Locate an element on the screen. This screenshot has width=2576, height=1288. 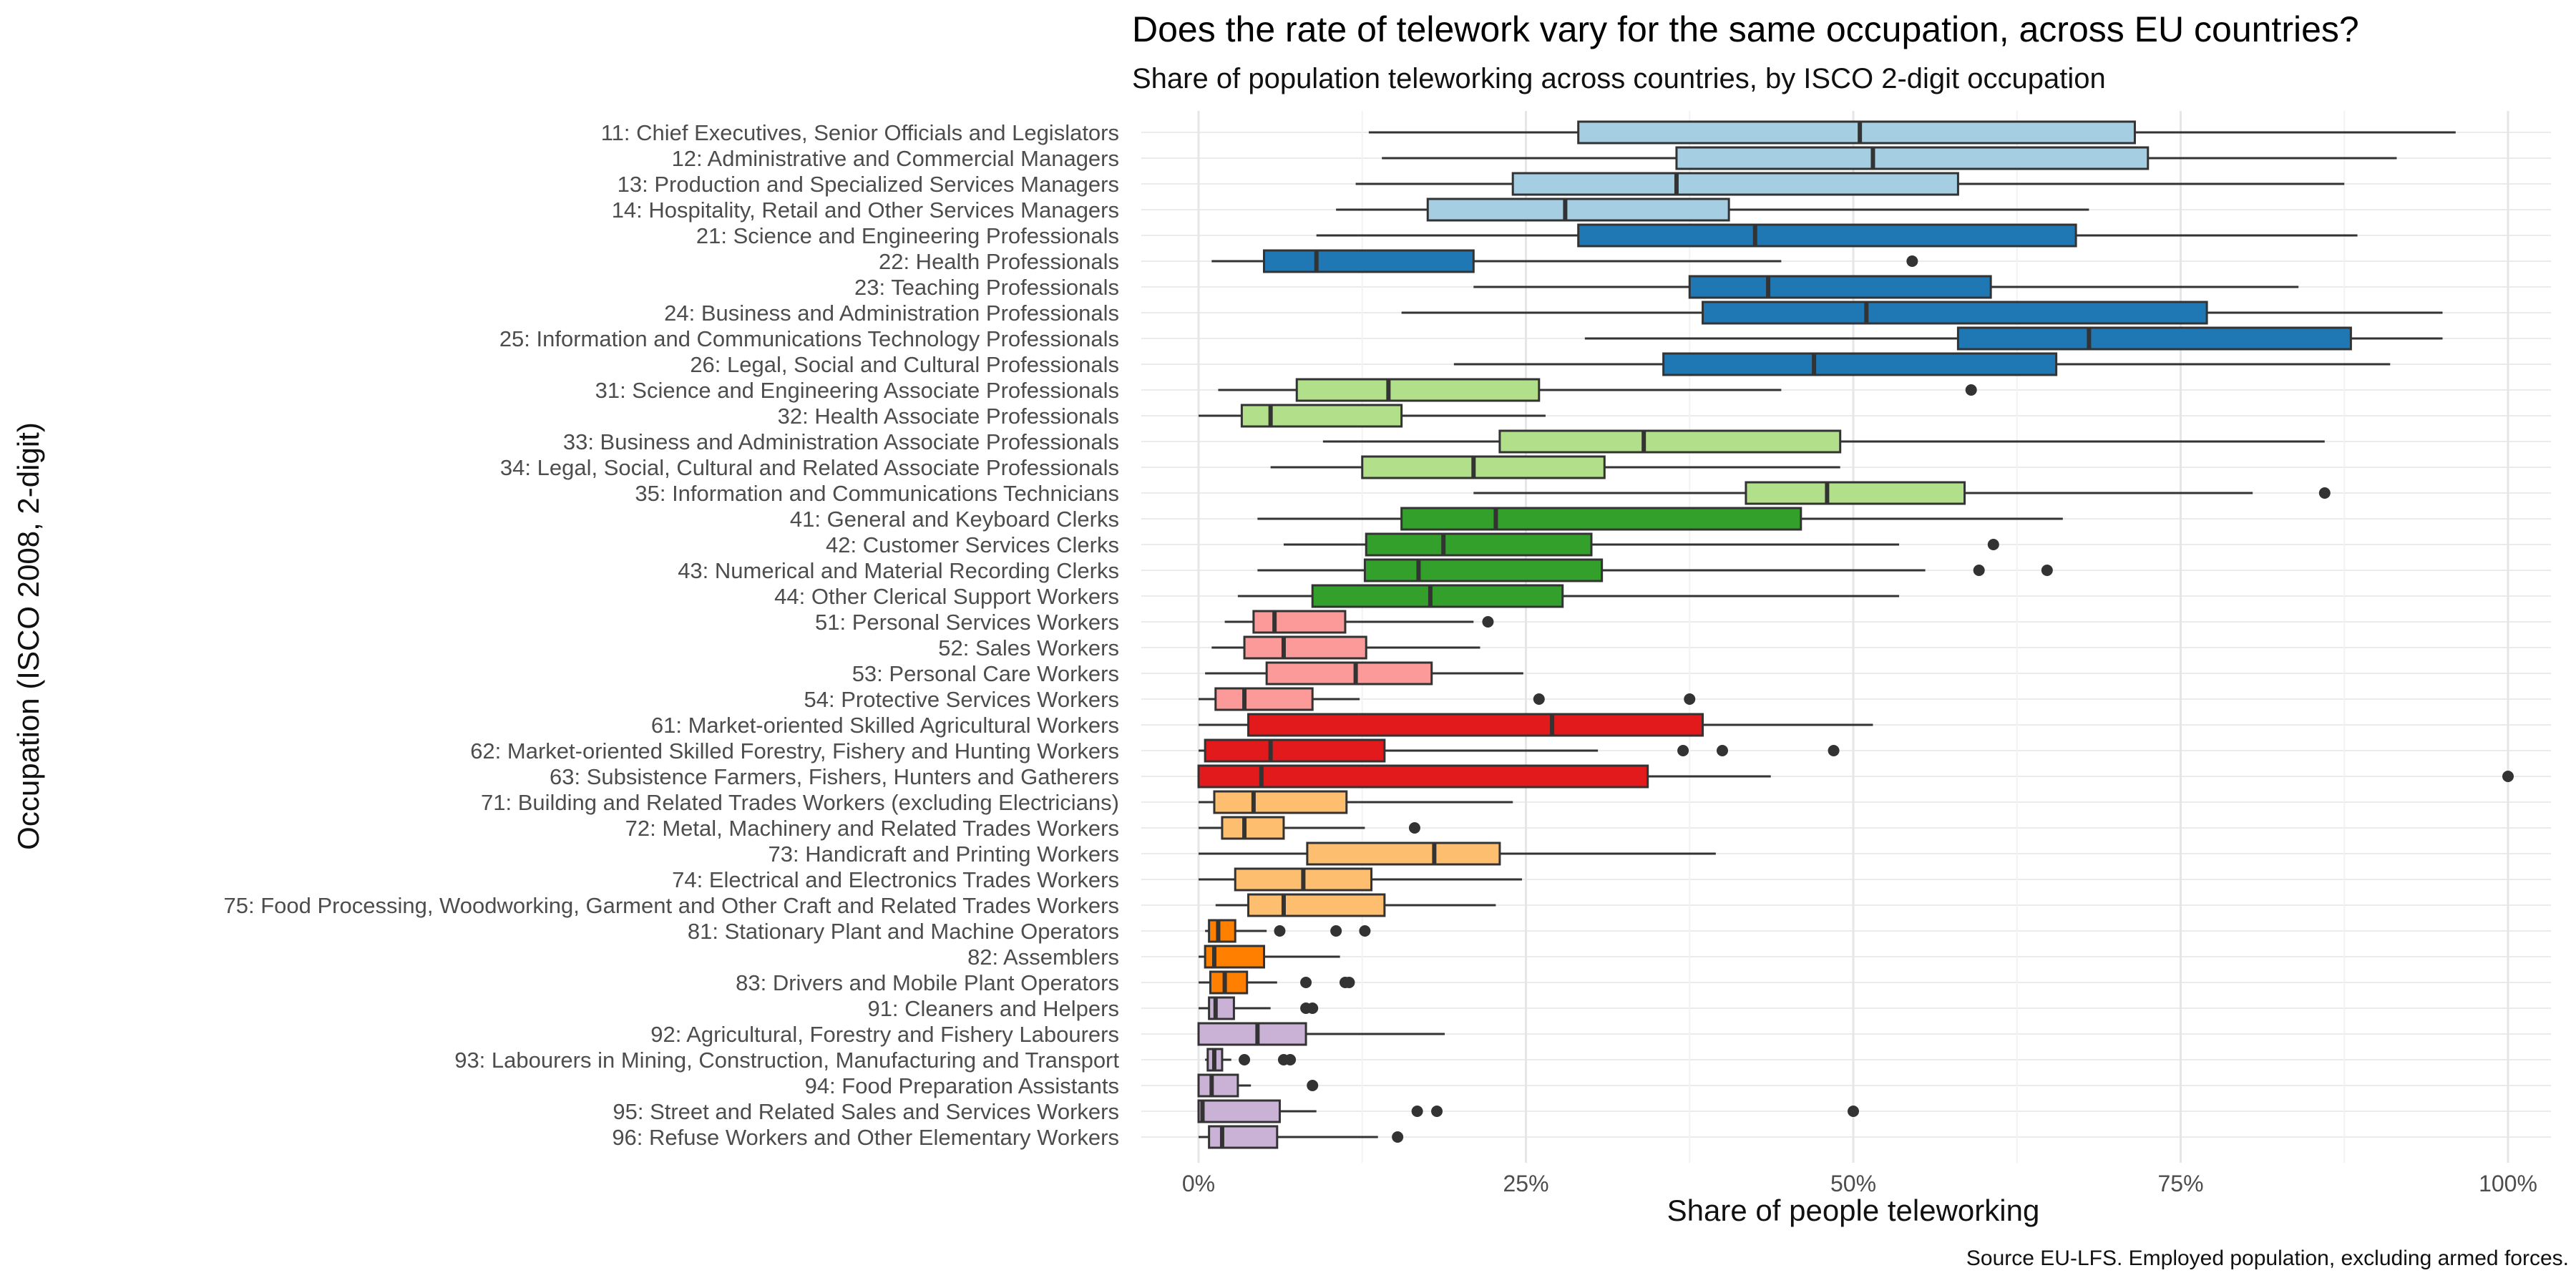
box-row: 94: Food Preparation Assistants is located at coordinates (1062, 1085).